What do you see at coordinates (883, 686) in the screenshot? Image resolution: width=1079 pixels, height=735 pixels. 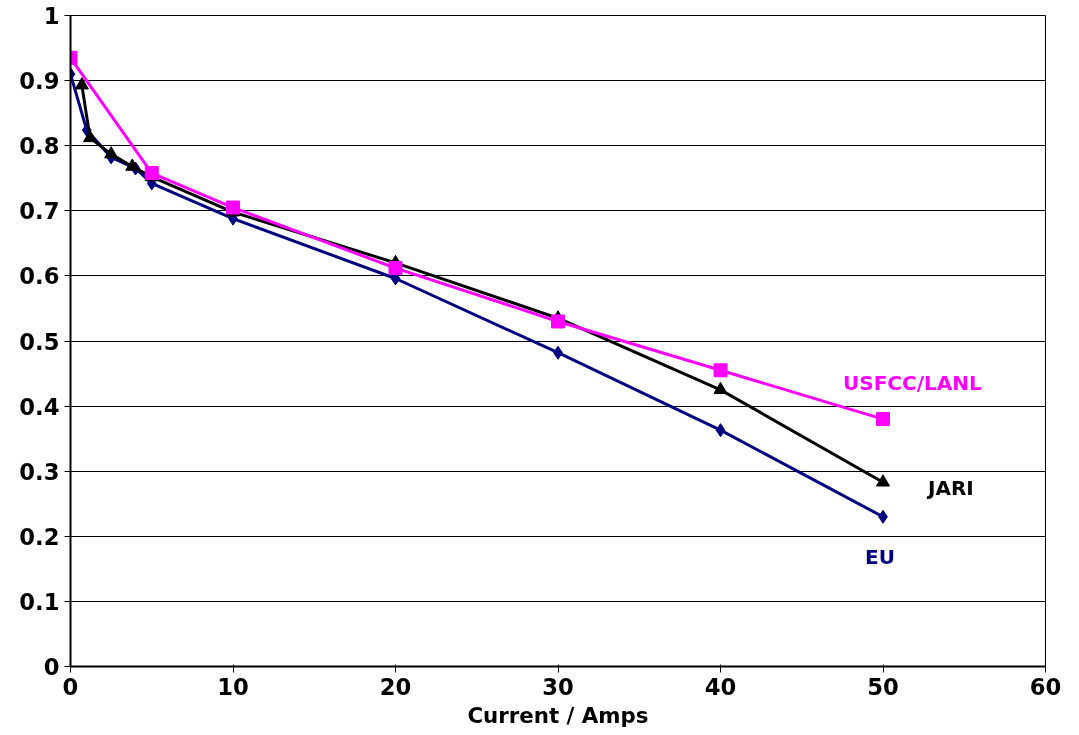 I see `x-tick-label: 50` at bounding box center [883, 686].